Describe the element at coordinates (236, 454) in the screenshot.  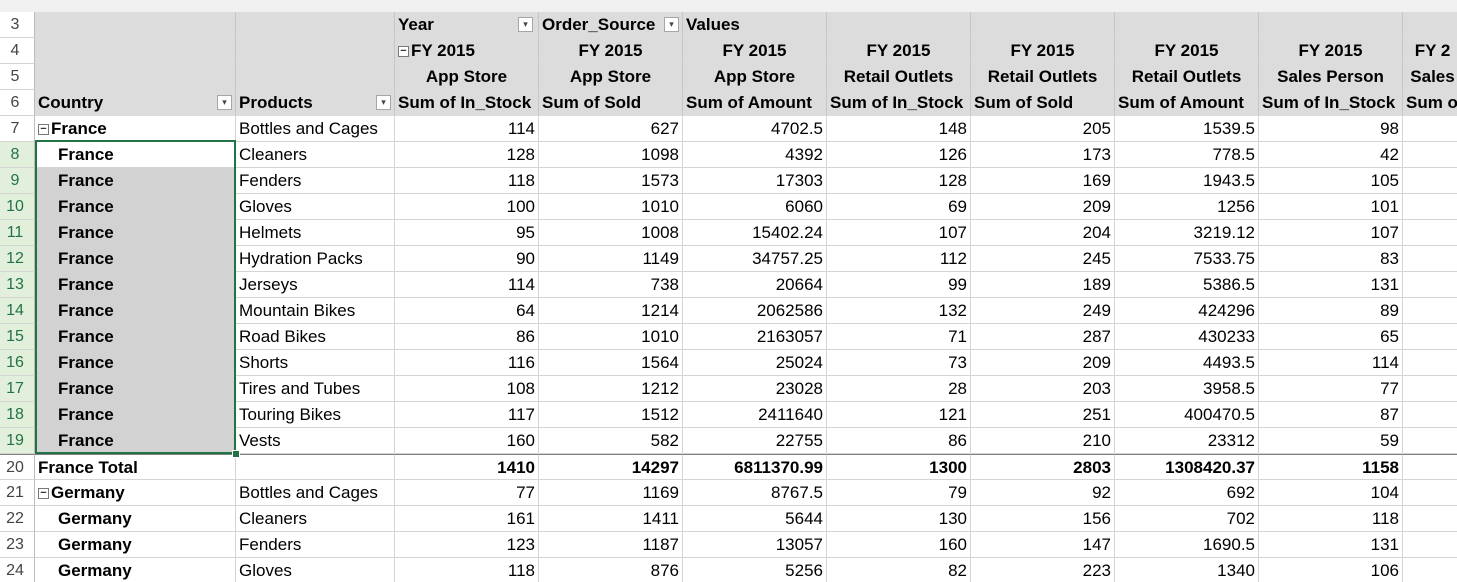
I see `fill-handle` at that location.